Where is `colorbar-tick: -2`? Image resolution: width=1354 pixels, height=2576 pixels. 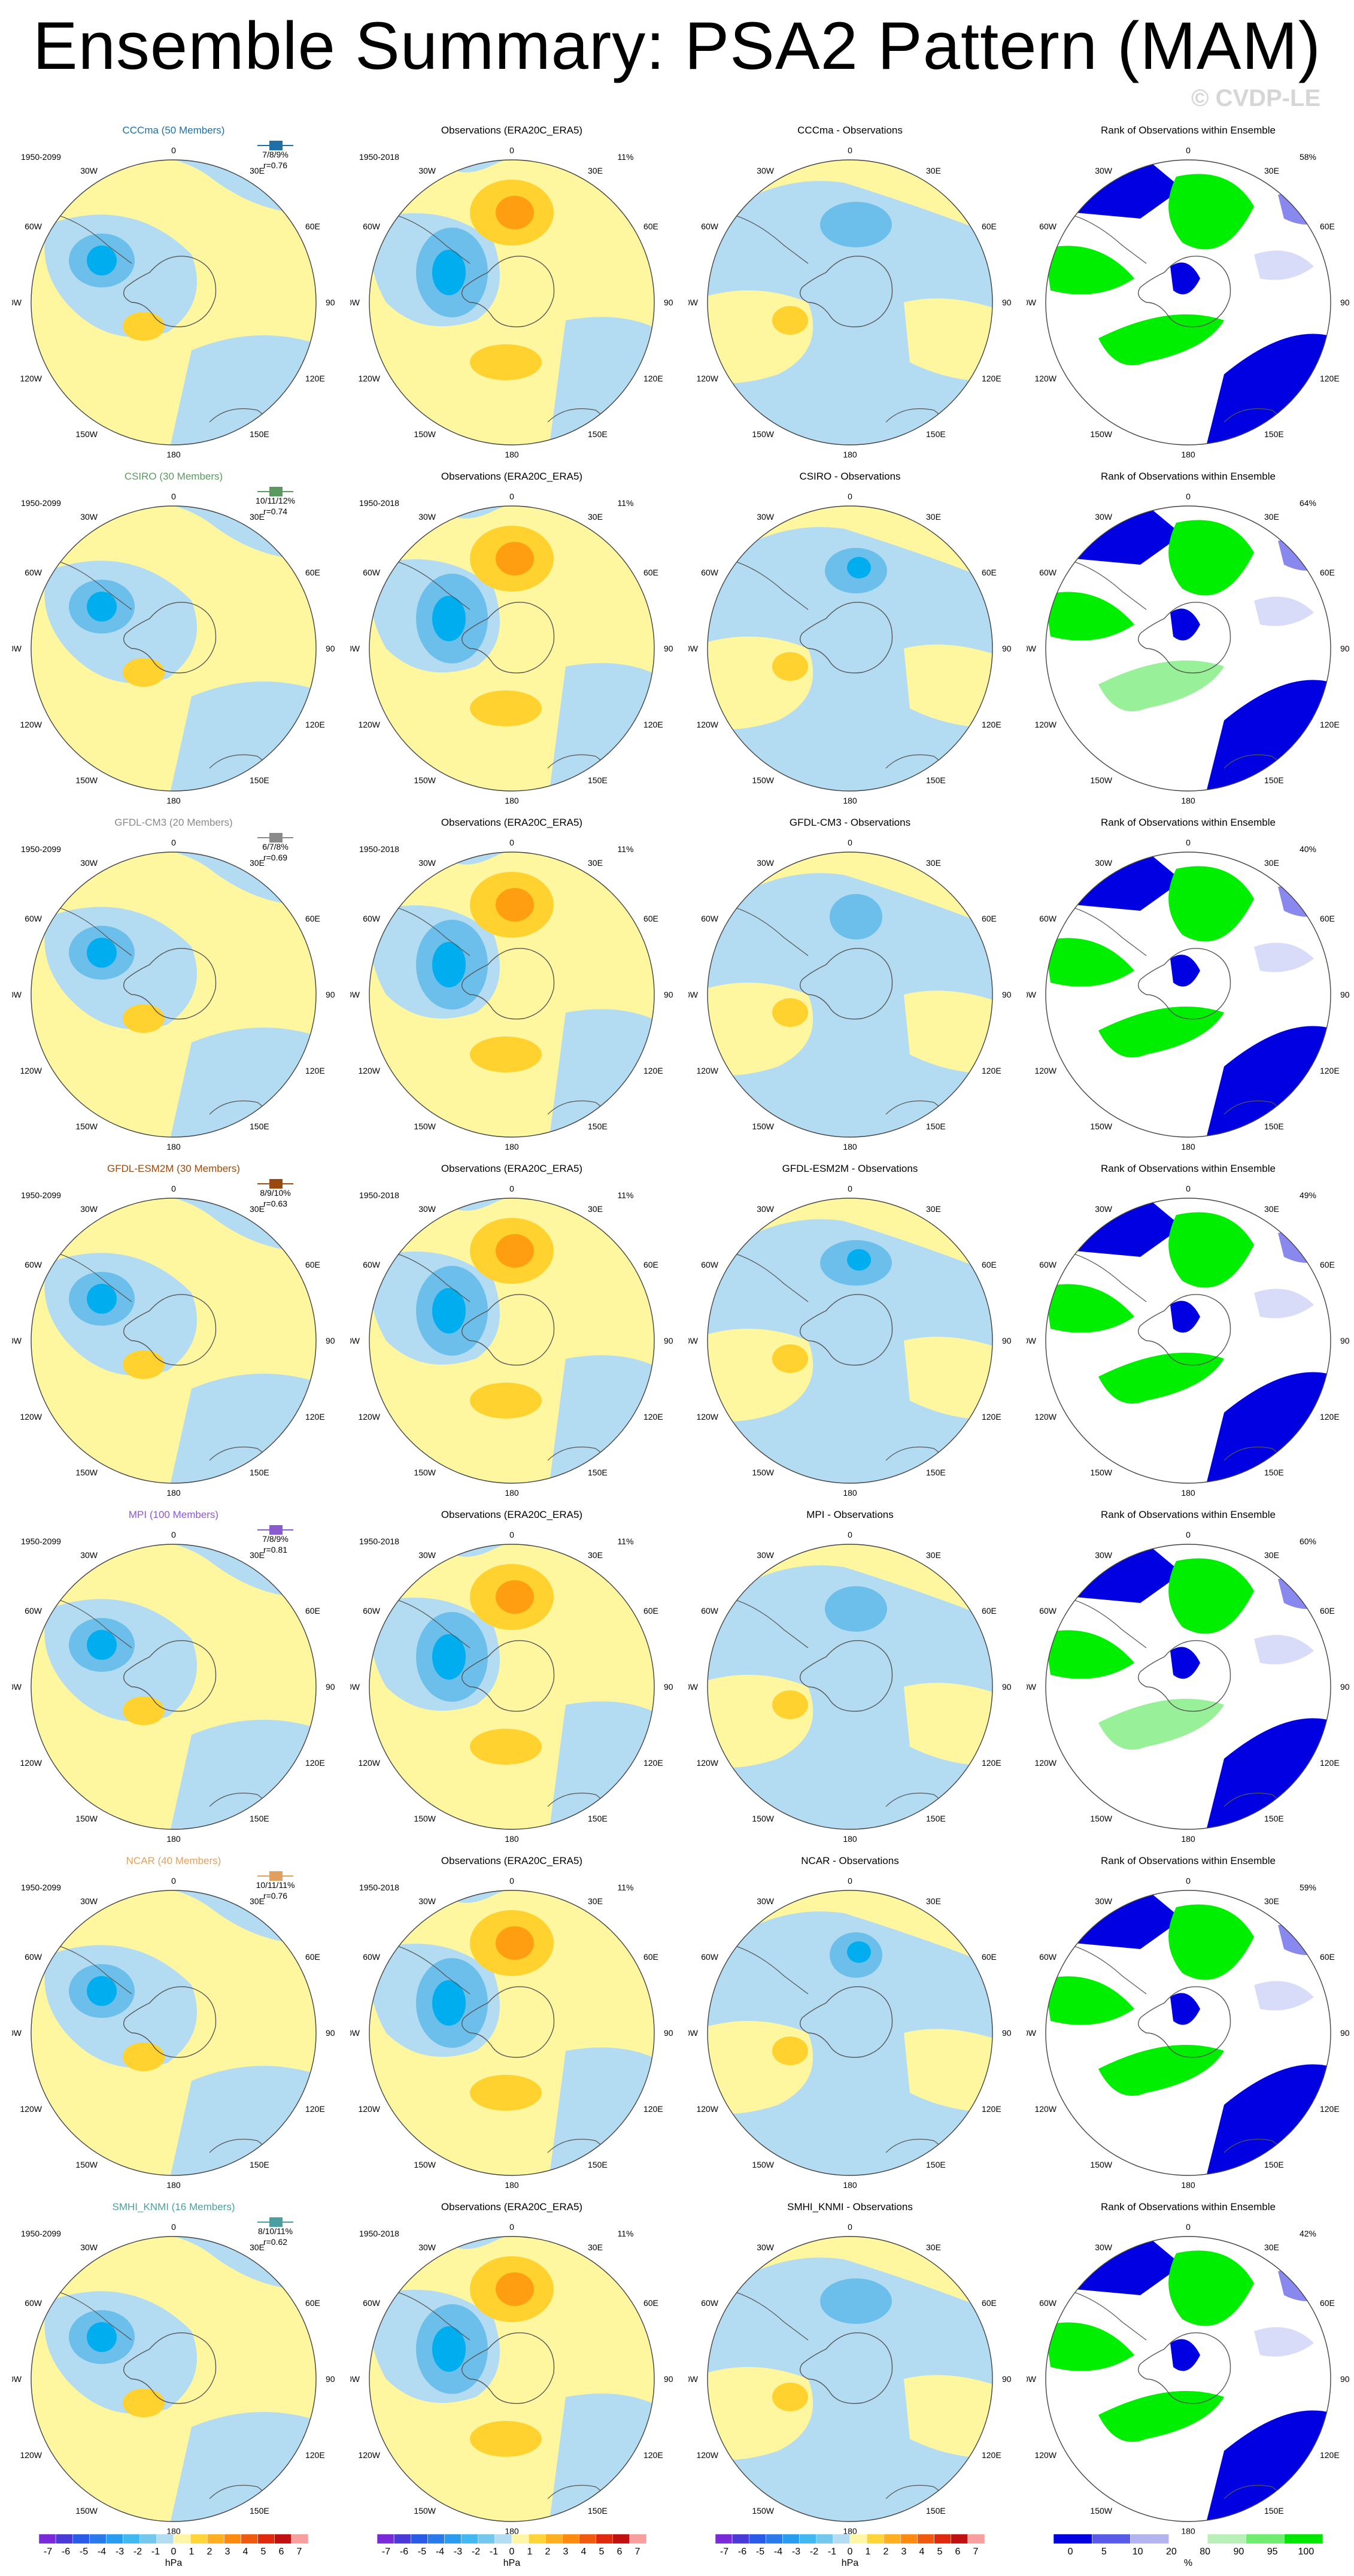
colorbar-tick: -2 is located at coordinates (476, 2552).